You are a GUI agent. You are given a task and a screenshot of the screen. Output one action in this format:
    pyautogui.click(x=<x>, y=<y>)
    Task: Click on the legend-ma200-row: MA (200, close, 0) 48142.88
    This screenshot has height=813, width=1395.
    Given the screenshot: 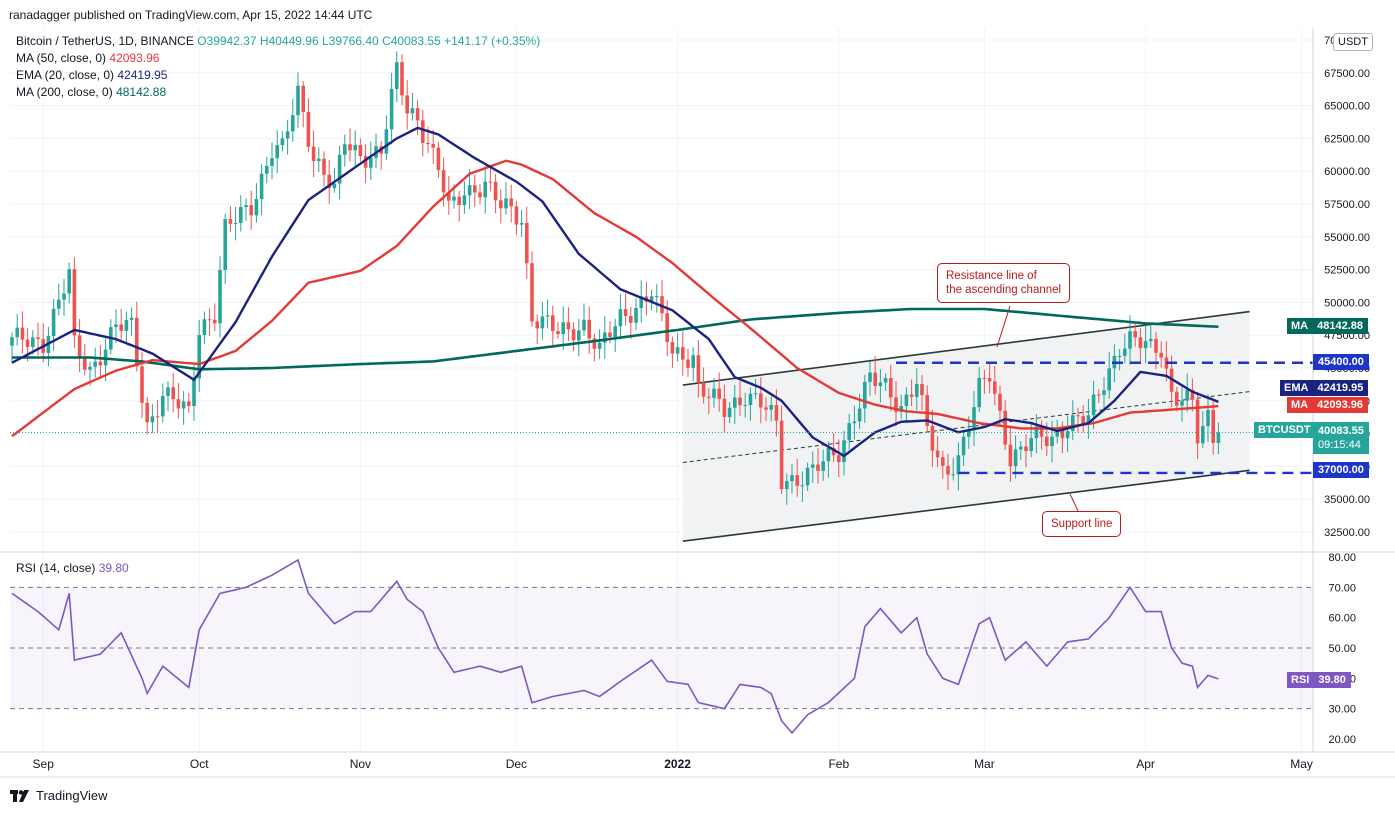 What is the action you would take?
    pyautogui.click(x=91, y=92)
    